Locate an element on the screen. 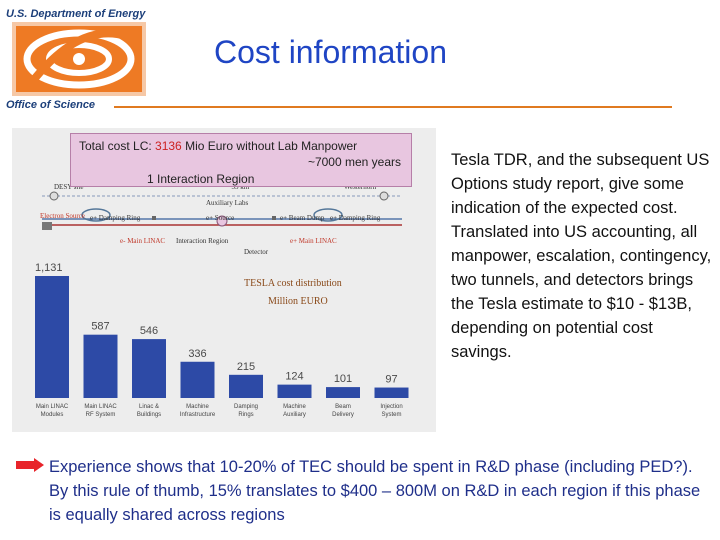  category-label-6: Machine is located at coordinates (294, 407).